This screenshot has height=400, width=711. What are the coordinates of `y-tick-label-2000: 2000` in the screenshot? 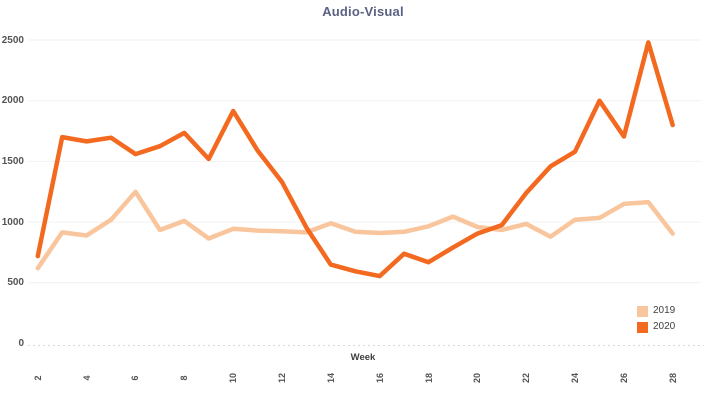 It's located at (12, 101).